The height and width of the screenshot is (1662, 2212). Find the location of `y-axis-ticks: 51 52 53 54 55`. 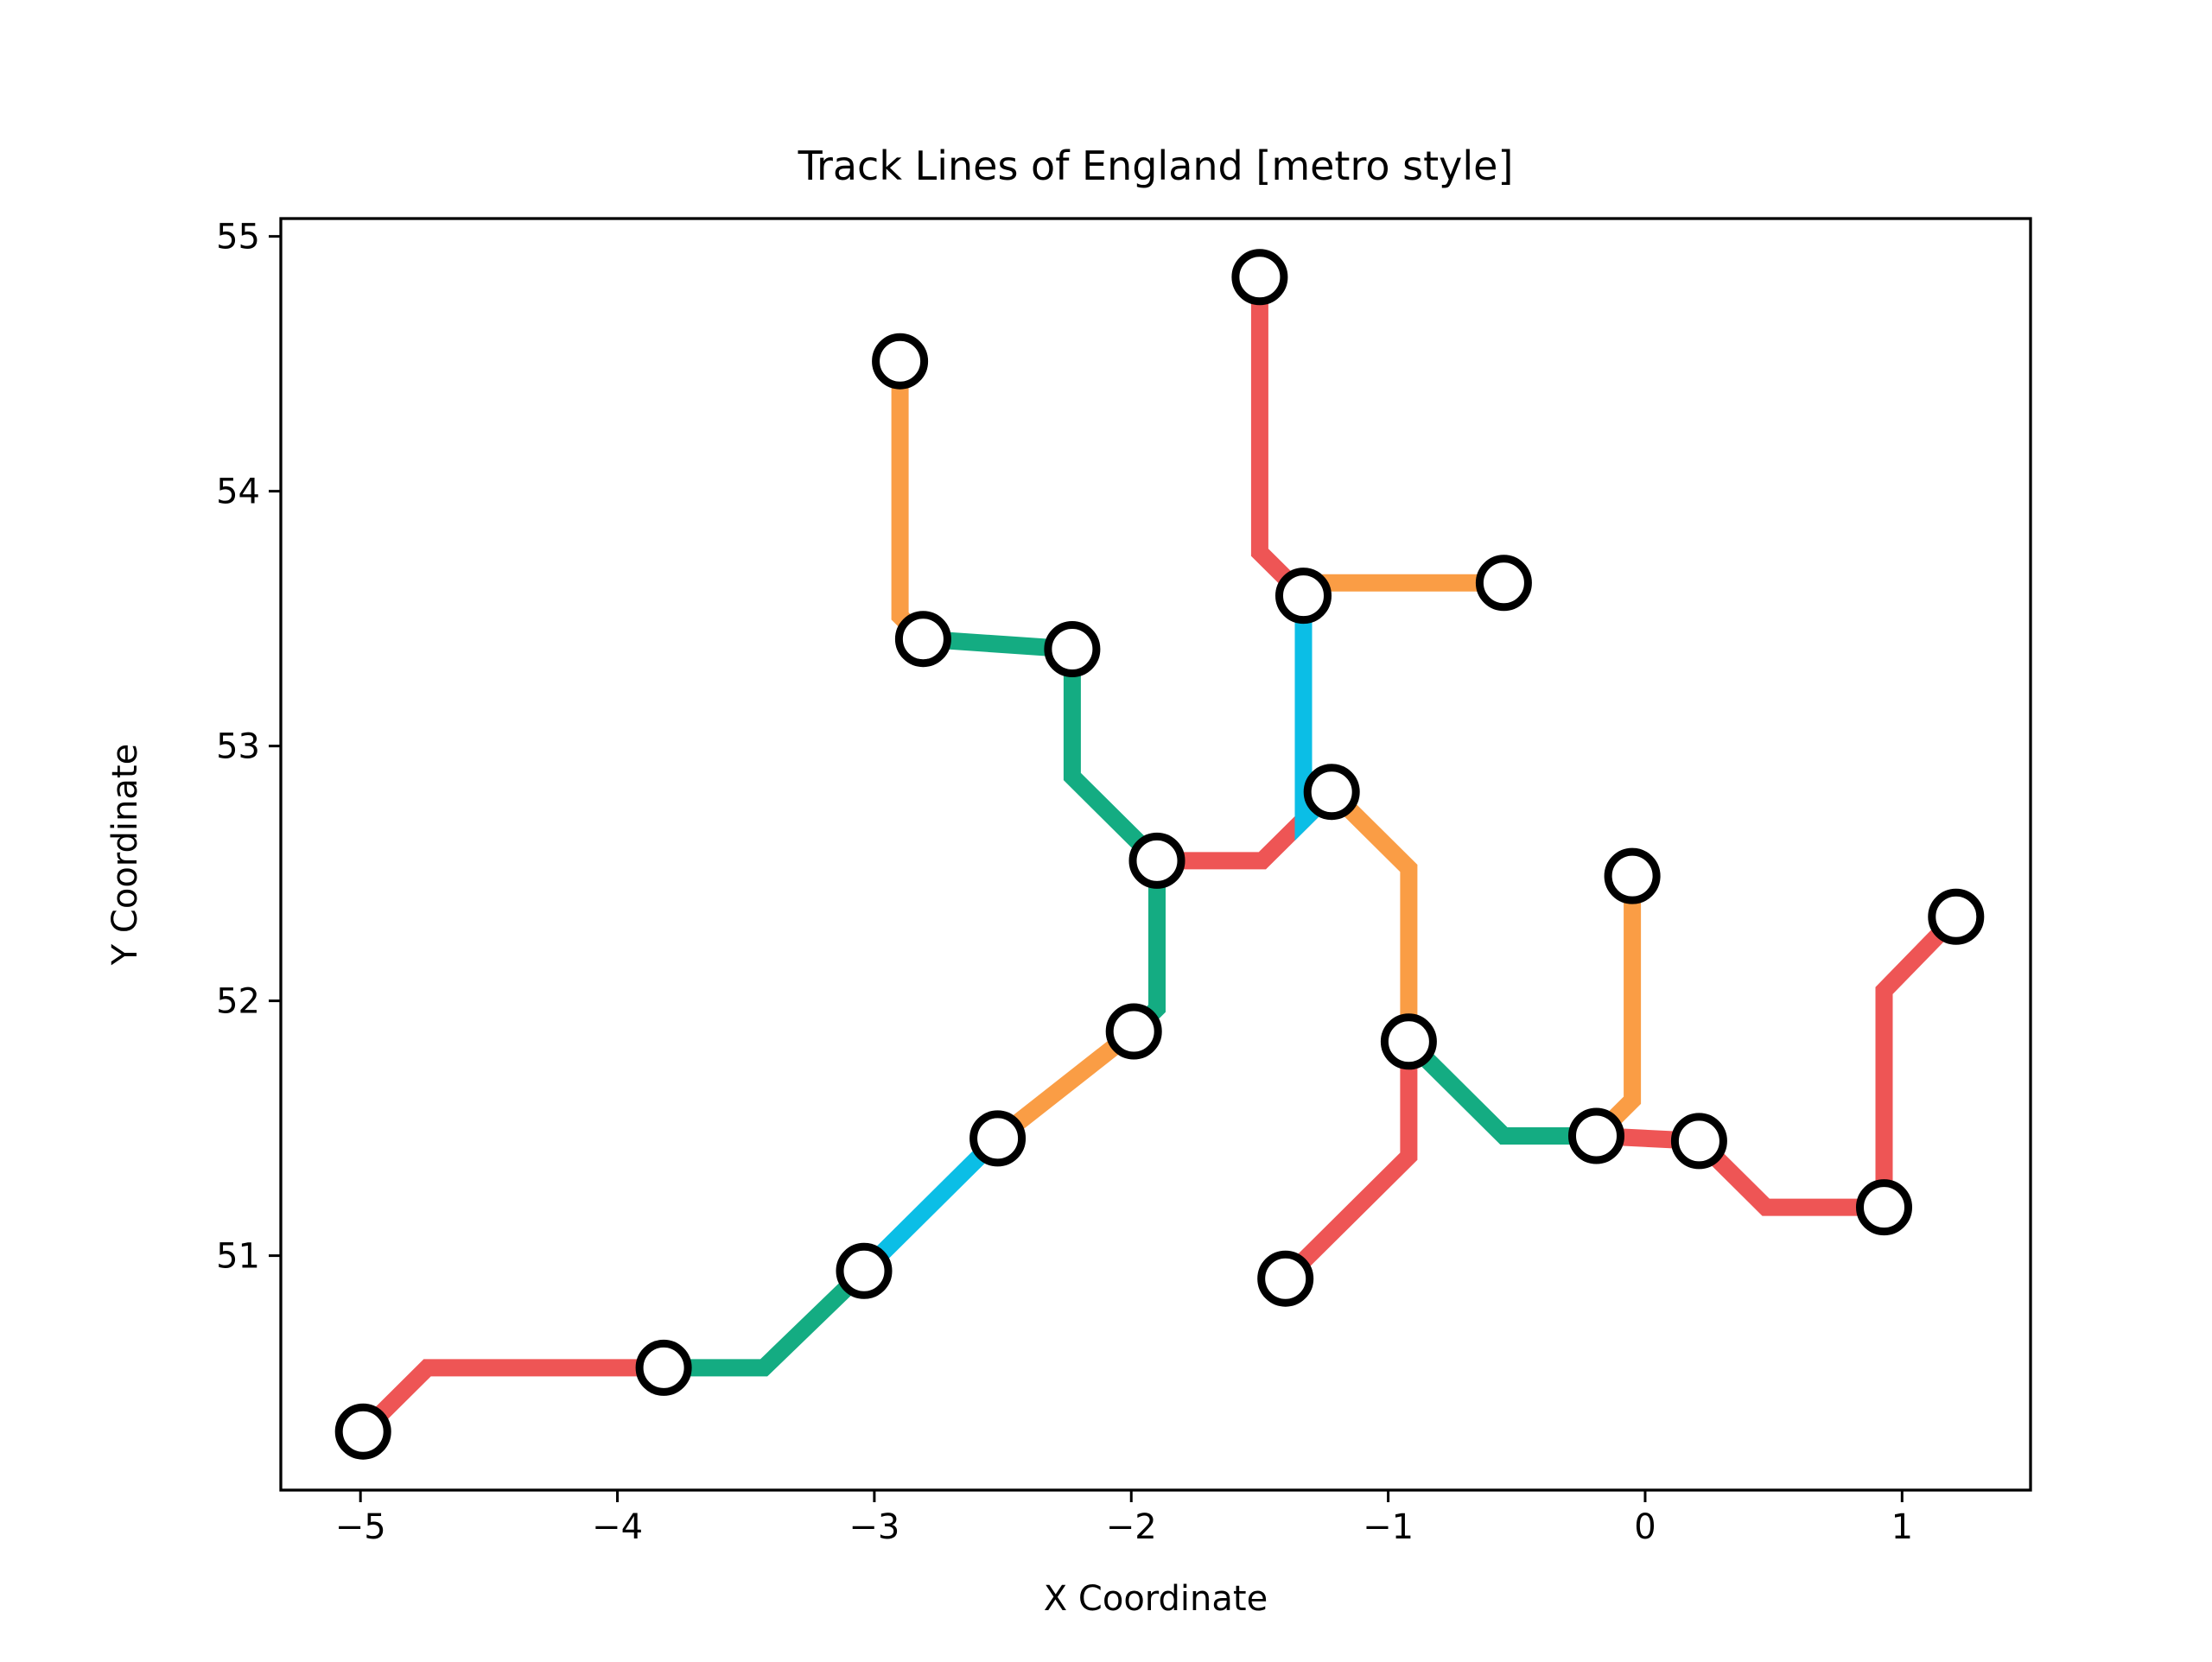

y-axis-ticks: 51 52 53 54 55 is located at coordinates (248, 747).